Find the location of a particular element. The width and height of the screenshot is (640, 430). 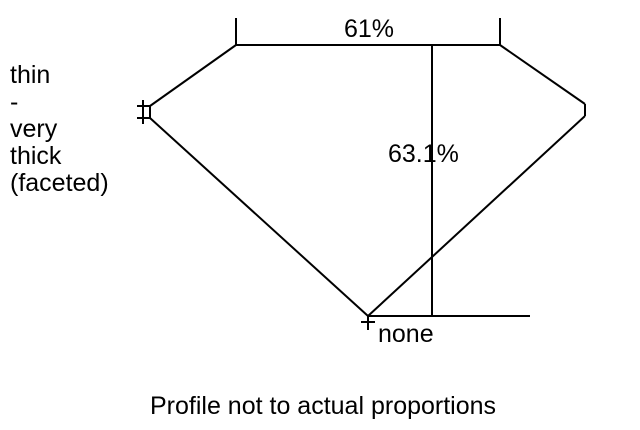

girdle-label-line: (faceted) is located at coordinates (59, 183).